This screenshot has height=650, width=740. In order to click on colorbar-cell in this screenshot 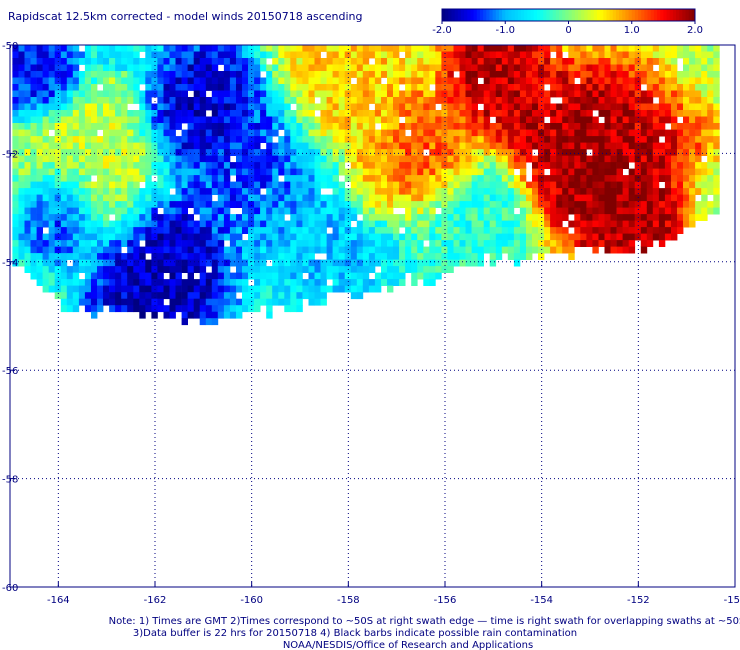, I will do `click(472, 15)`.